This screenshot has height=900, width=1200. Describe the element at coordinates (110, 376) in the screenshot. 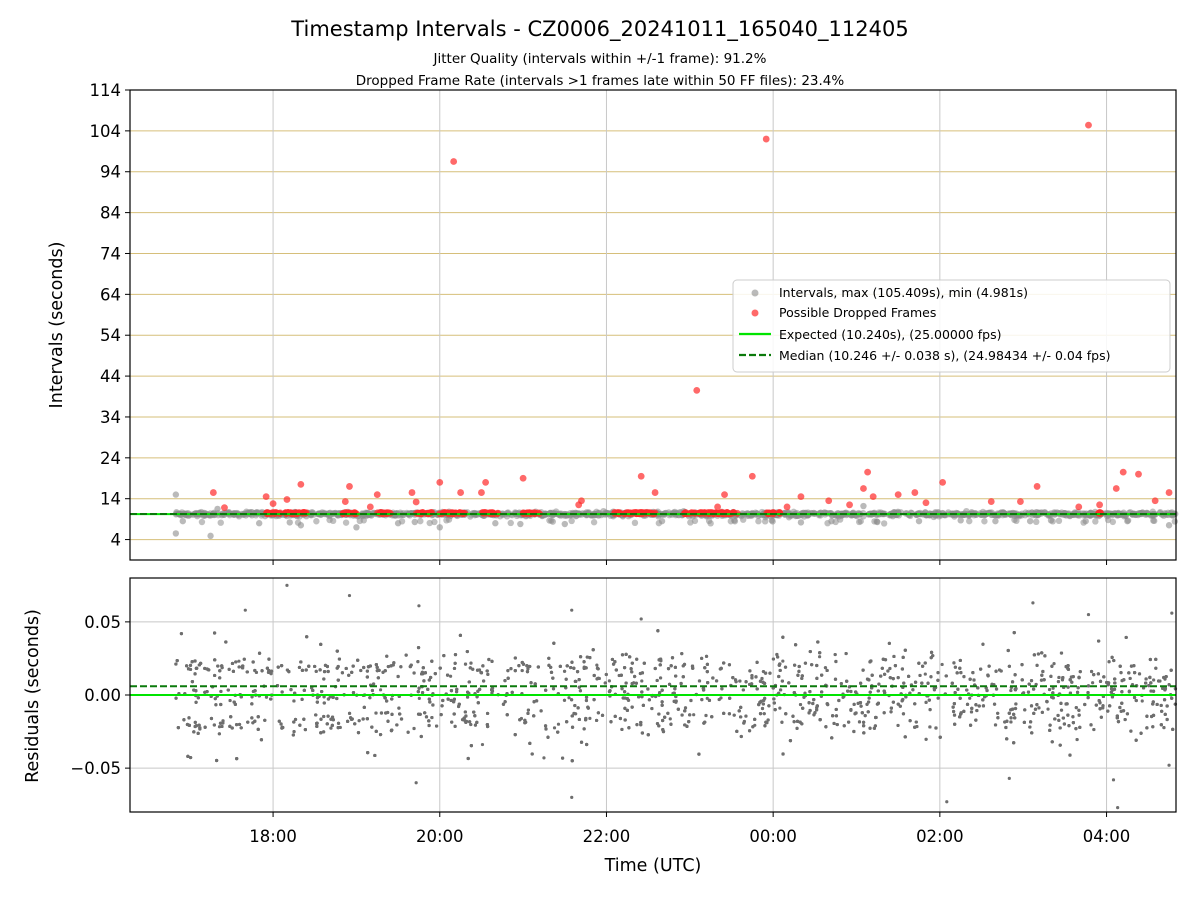

I see `intervals-y-tick-label: 44` at that location.